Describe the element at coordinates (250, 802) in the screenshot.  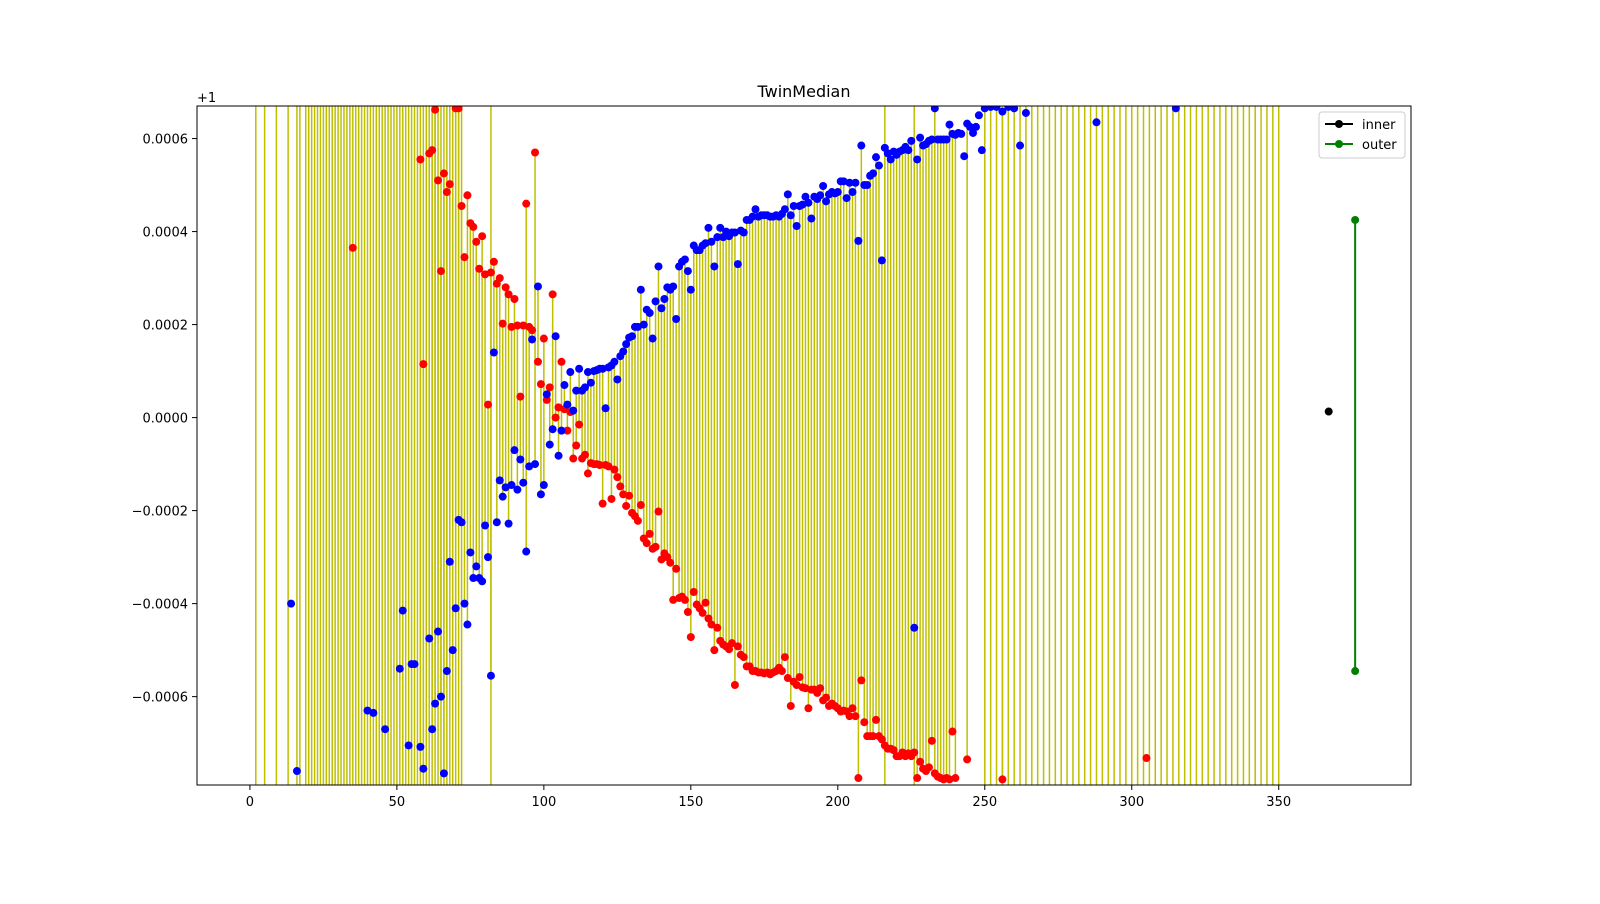
I see `x-tick-label: 0` at that location.